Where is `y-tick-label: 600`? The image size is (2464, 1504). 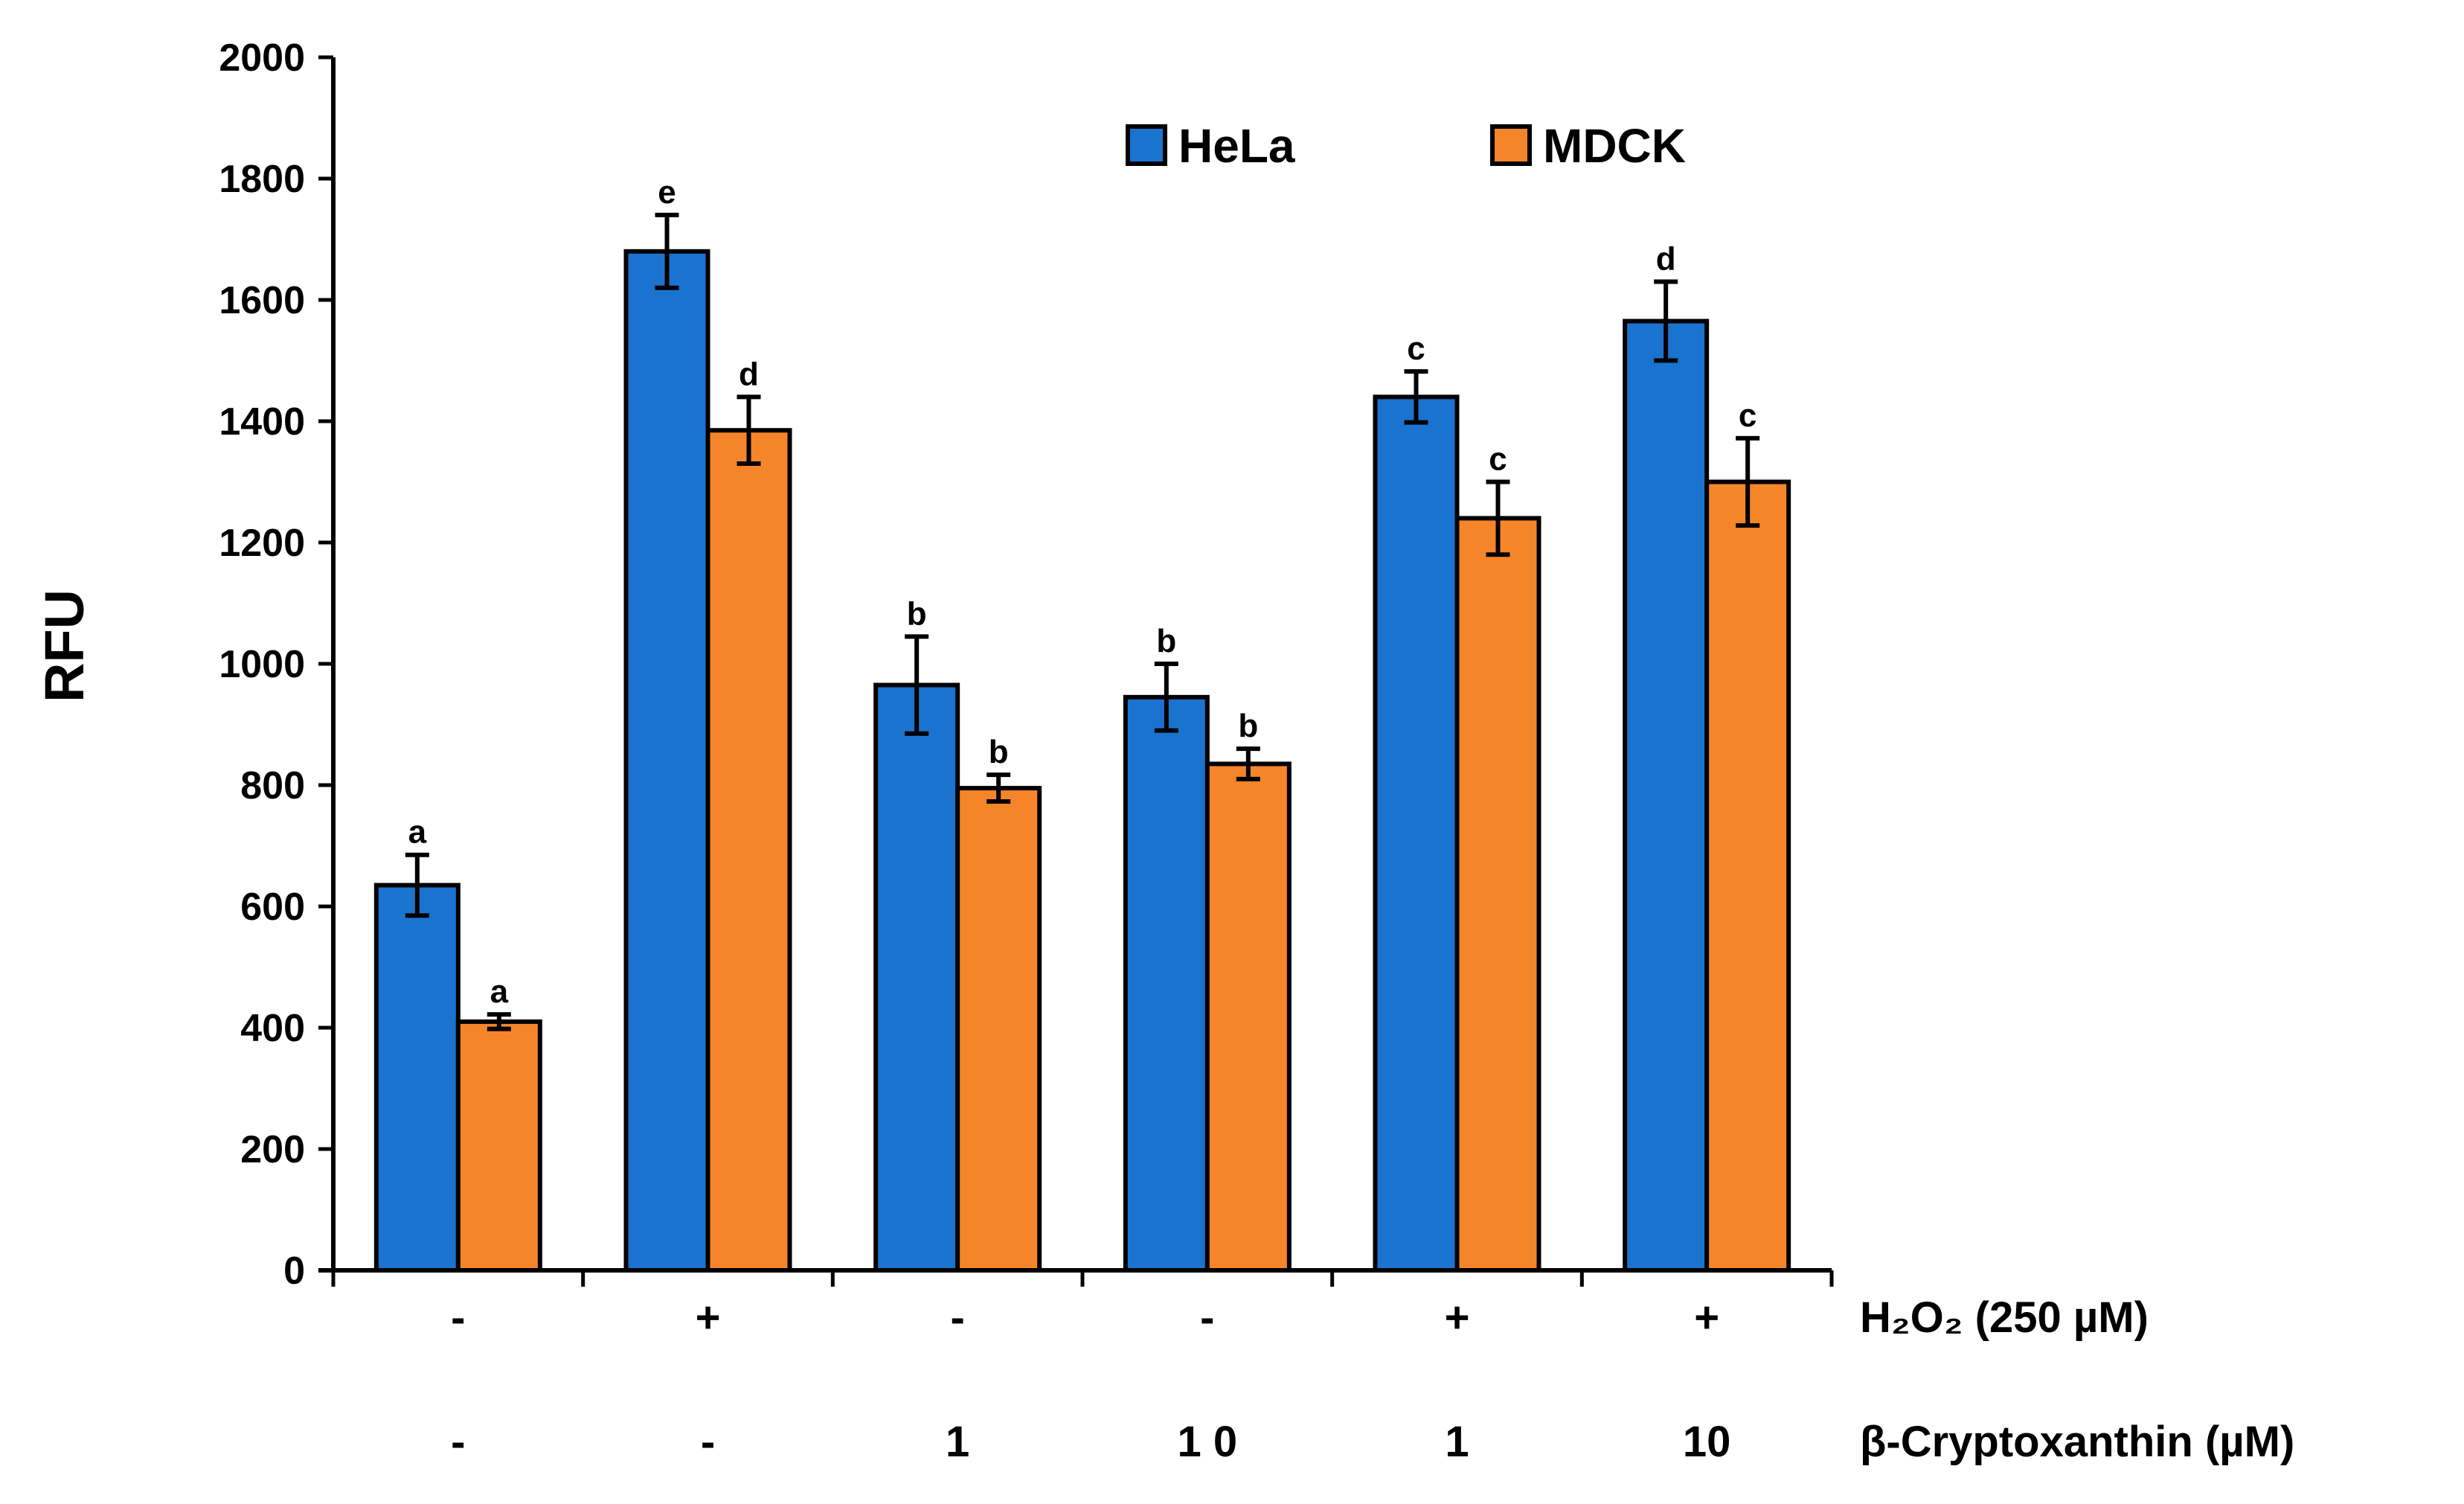
y-tick-label: 600 is located at coordinates (272, 907).